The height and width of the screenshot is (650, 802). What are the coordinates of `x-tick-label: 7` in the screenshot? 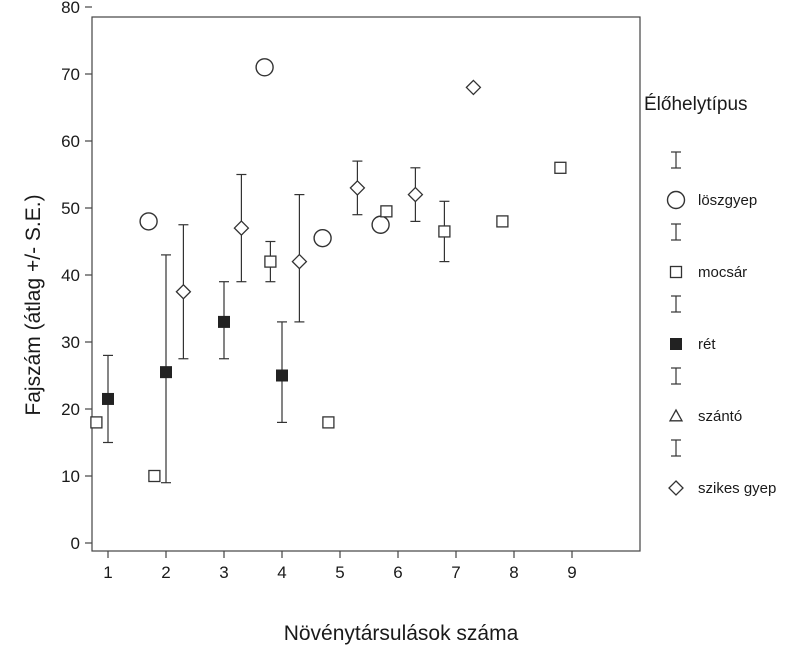 It's located at (455, 572).